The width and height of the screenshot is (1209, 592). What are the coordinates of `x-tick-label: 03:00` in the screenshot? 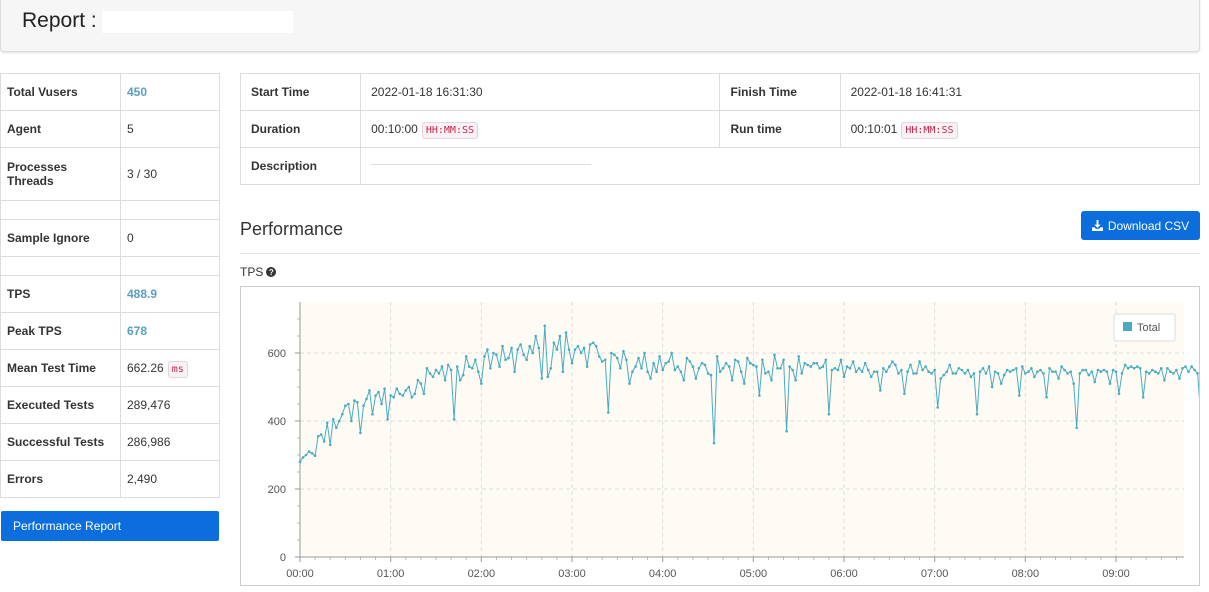 It's located at (572, 574).